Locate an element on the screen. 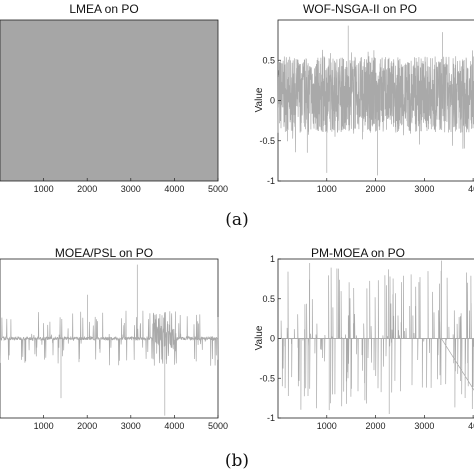 The image size is (474, 474). y-ticks-pm-moea: -1 -0.5 0 0.5 1 is located at coordinates (270, 338).